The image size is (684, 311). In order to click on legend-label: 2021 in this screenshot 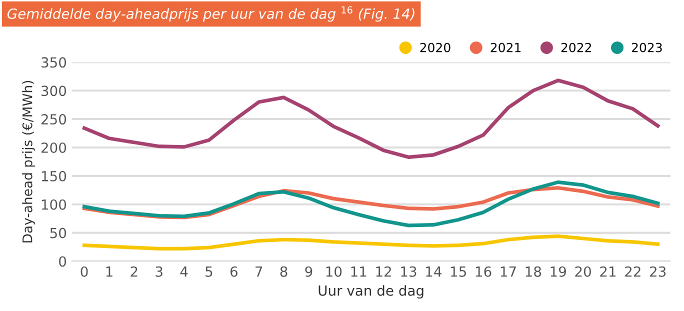, I will do `click(505, 47)`.